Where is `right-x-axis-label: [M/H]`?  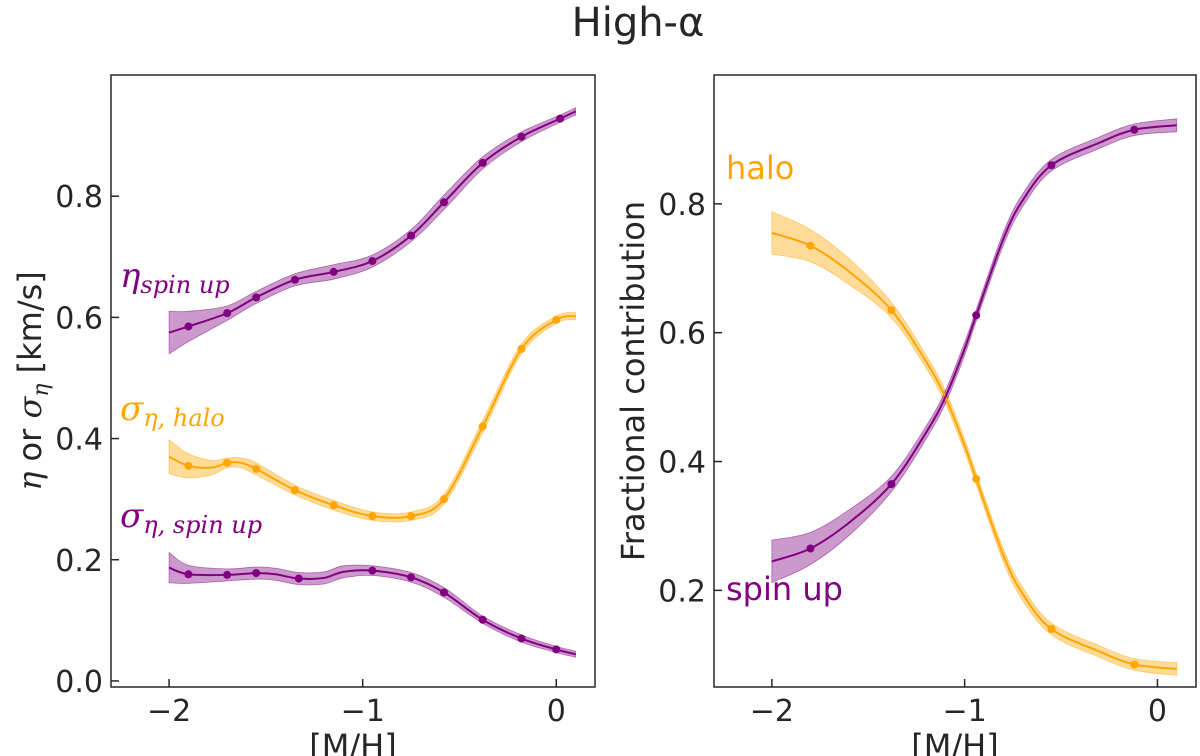 right-x-axis-label: [M/H] is located at coordinates (954, 741).